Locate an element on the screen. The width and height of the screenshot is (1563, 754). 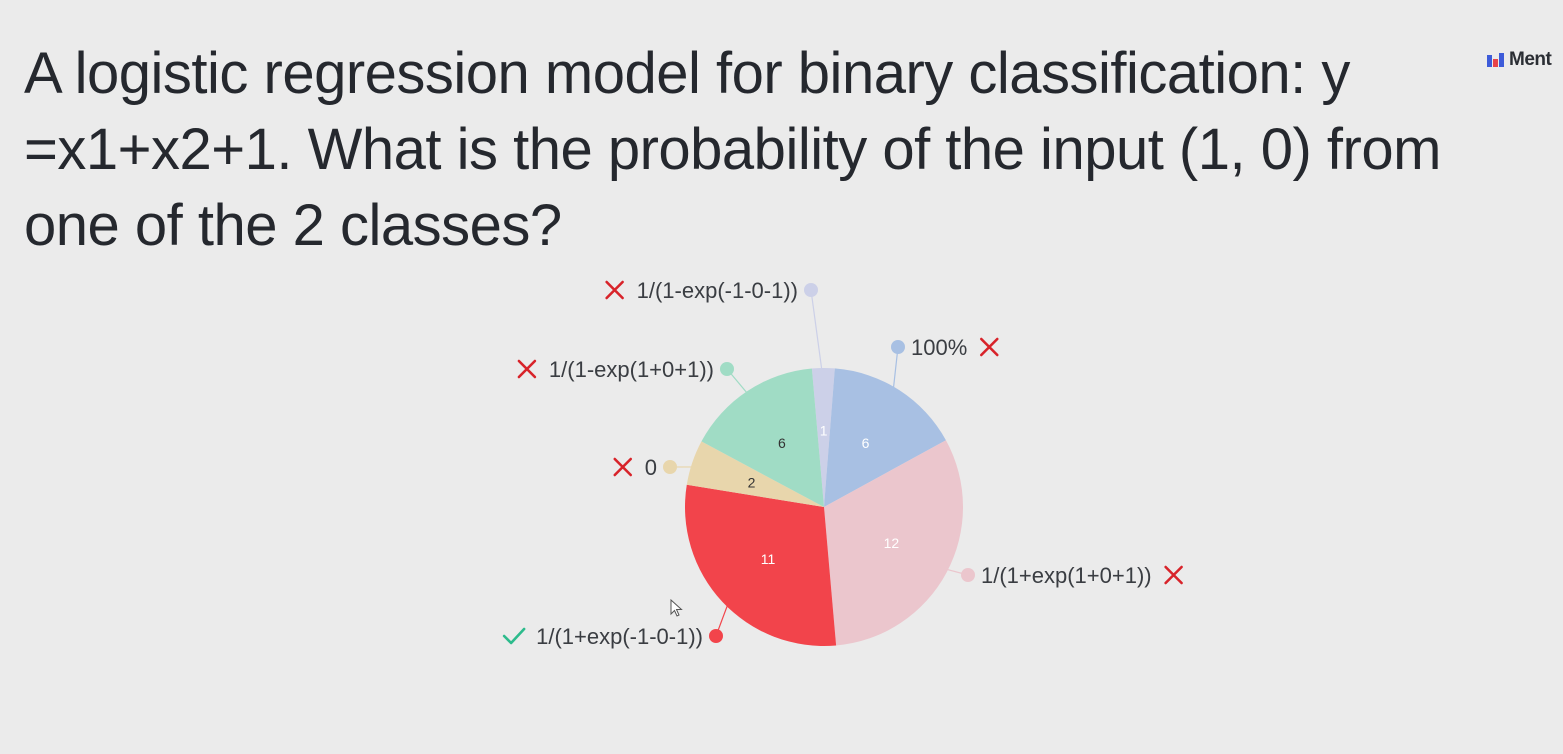
slice-option-label: 1/(1-exp(-1-0-1)) is located at coordinates (717, 290).